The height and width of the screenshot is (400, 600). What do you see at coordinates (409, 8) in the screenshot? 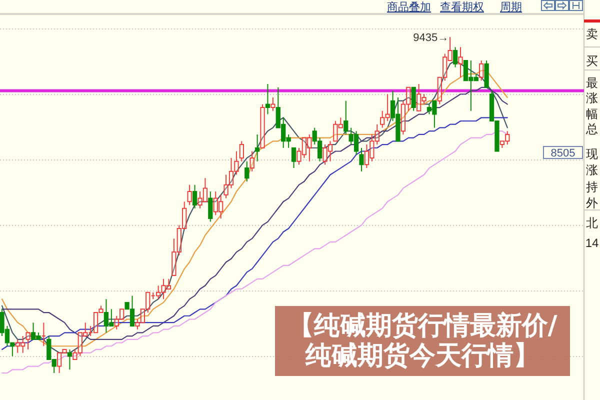
I see `toolbar-label: 商品叠加` at bounding box center [409, 8].